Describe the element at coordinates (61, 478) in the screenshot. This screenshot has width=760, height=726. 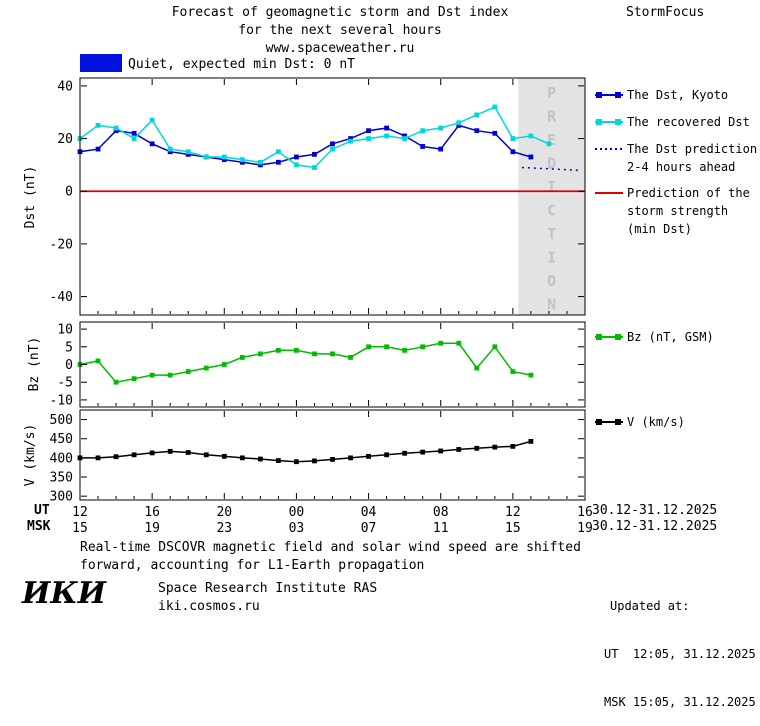
I see `y-tick-label: 350` at that location.